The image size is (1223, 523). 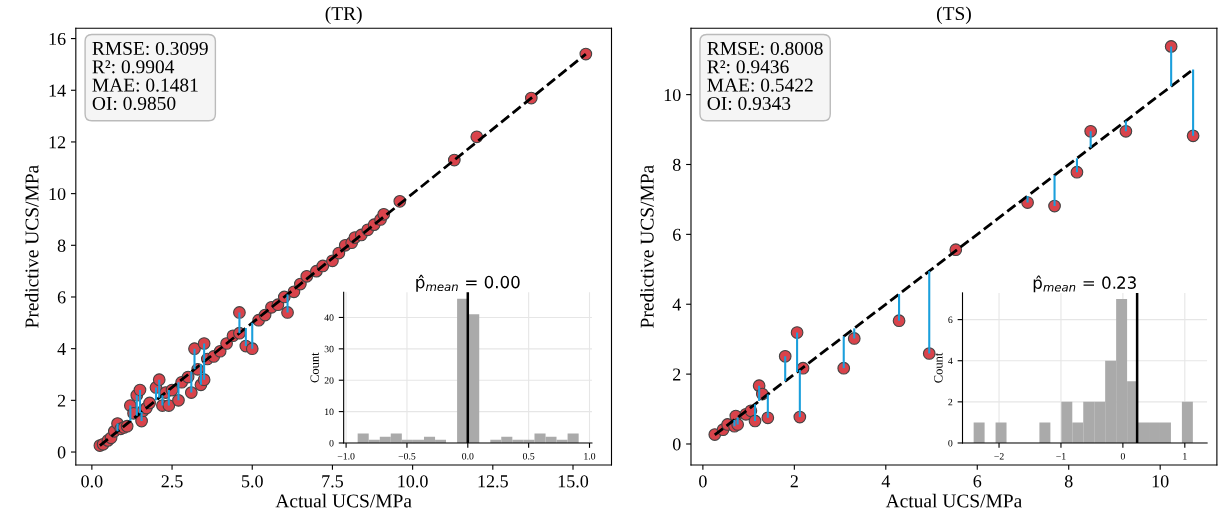 I want to click on y-tick-label: 14, so click(x=57, y=90).